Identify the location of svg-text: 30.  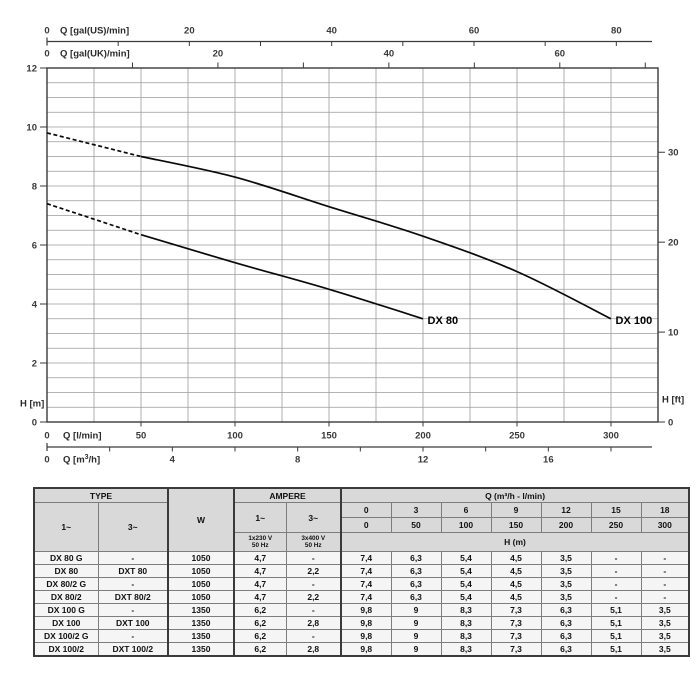
(673, 153).